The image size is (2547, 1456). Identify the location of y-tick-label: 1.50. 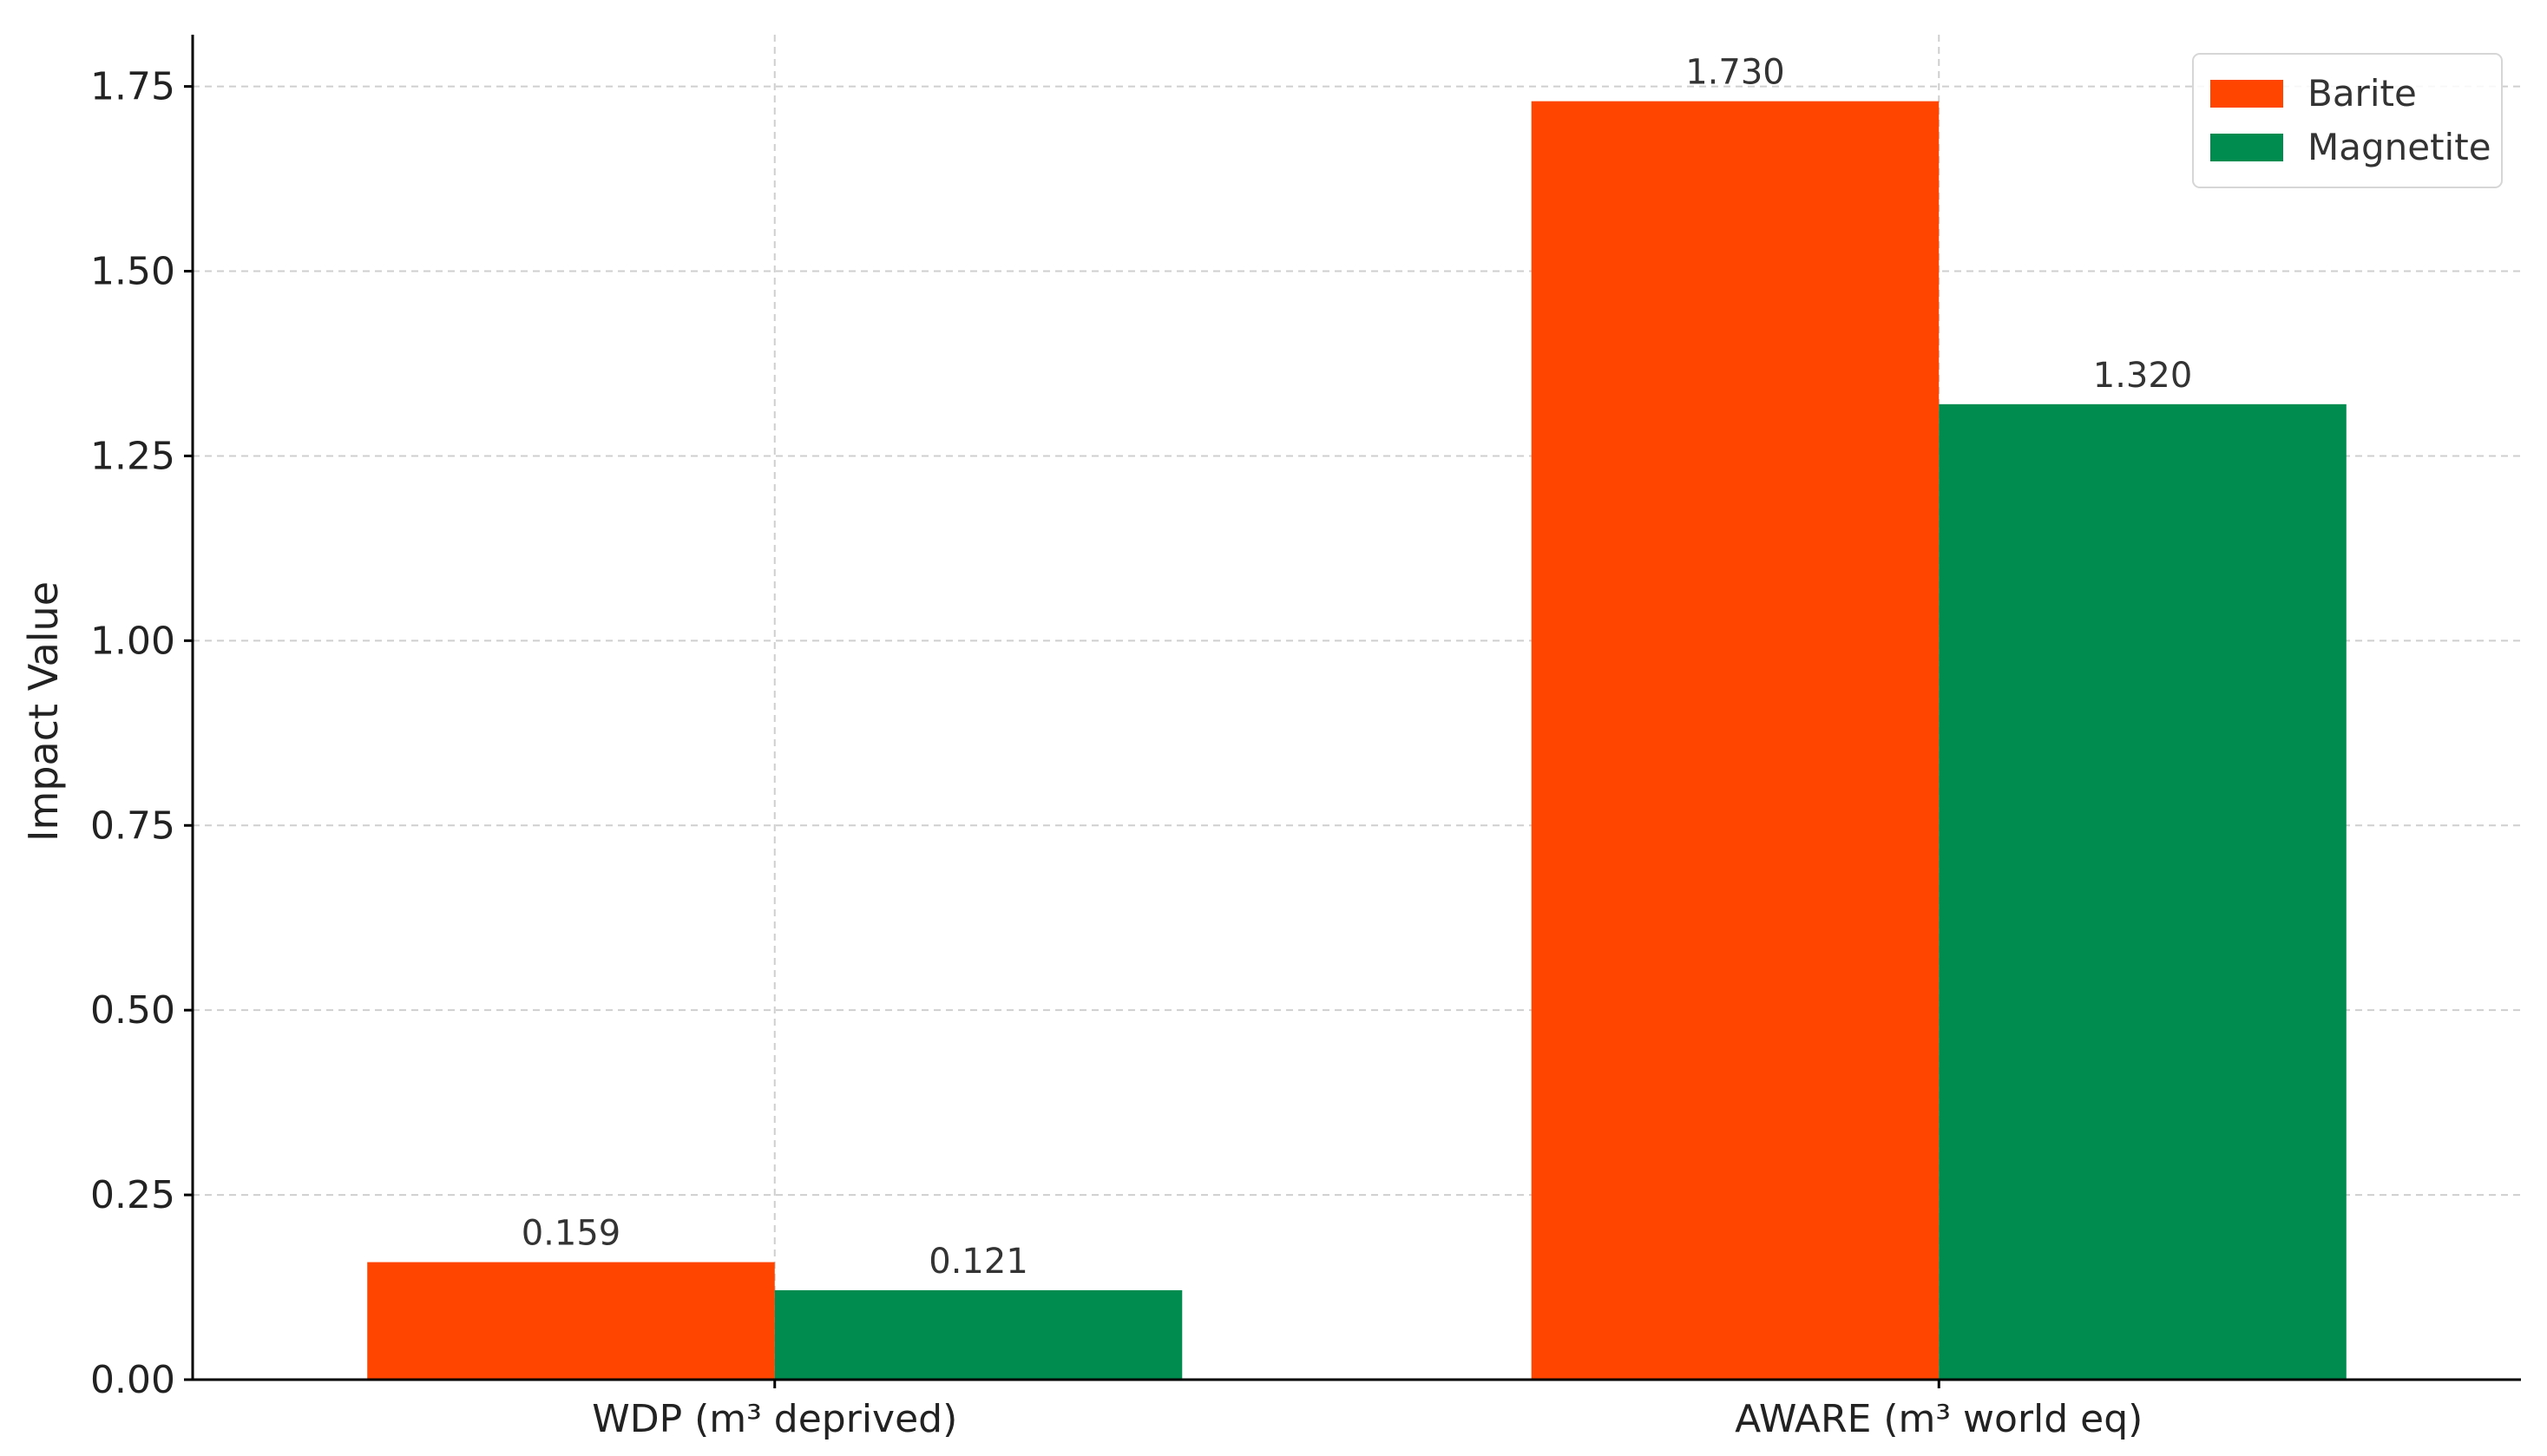
(132, 272).